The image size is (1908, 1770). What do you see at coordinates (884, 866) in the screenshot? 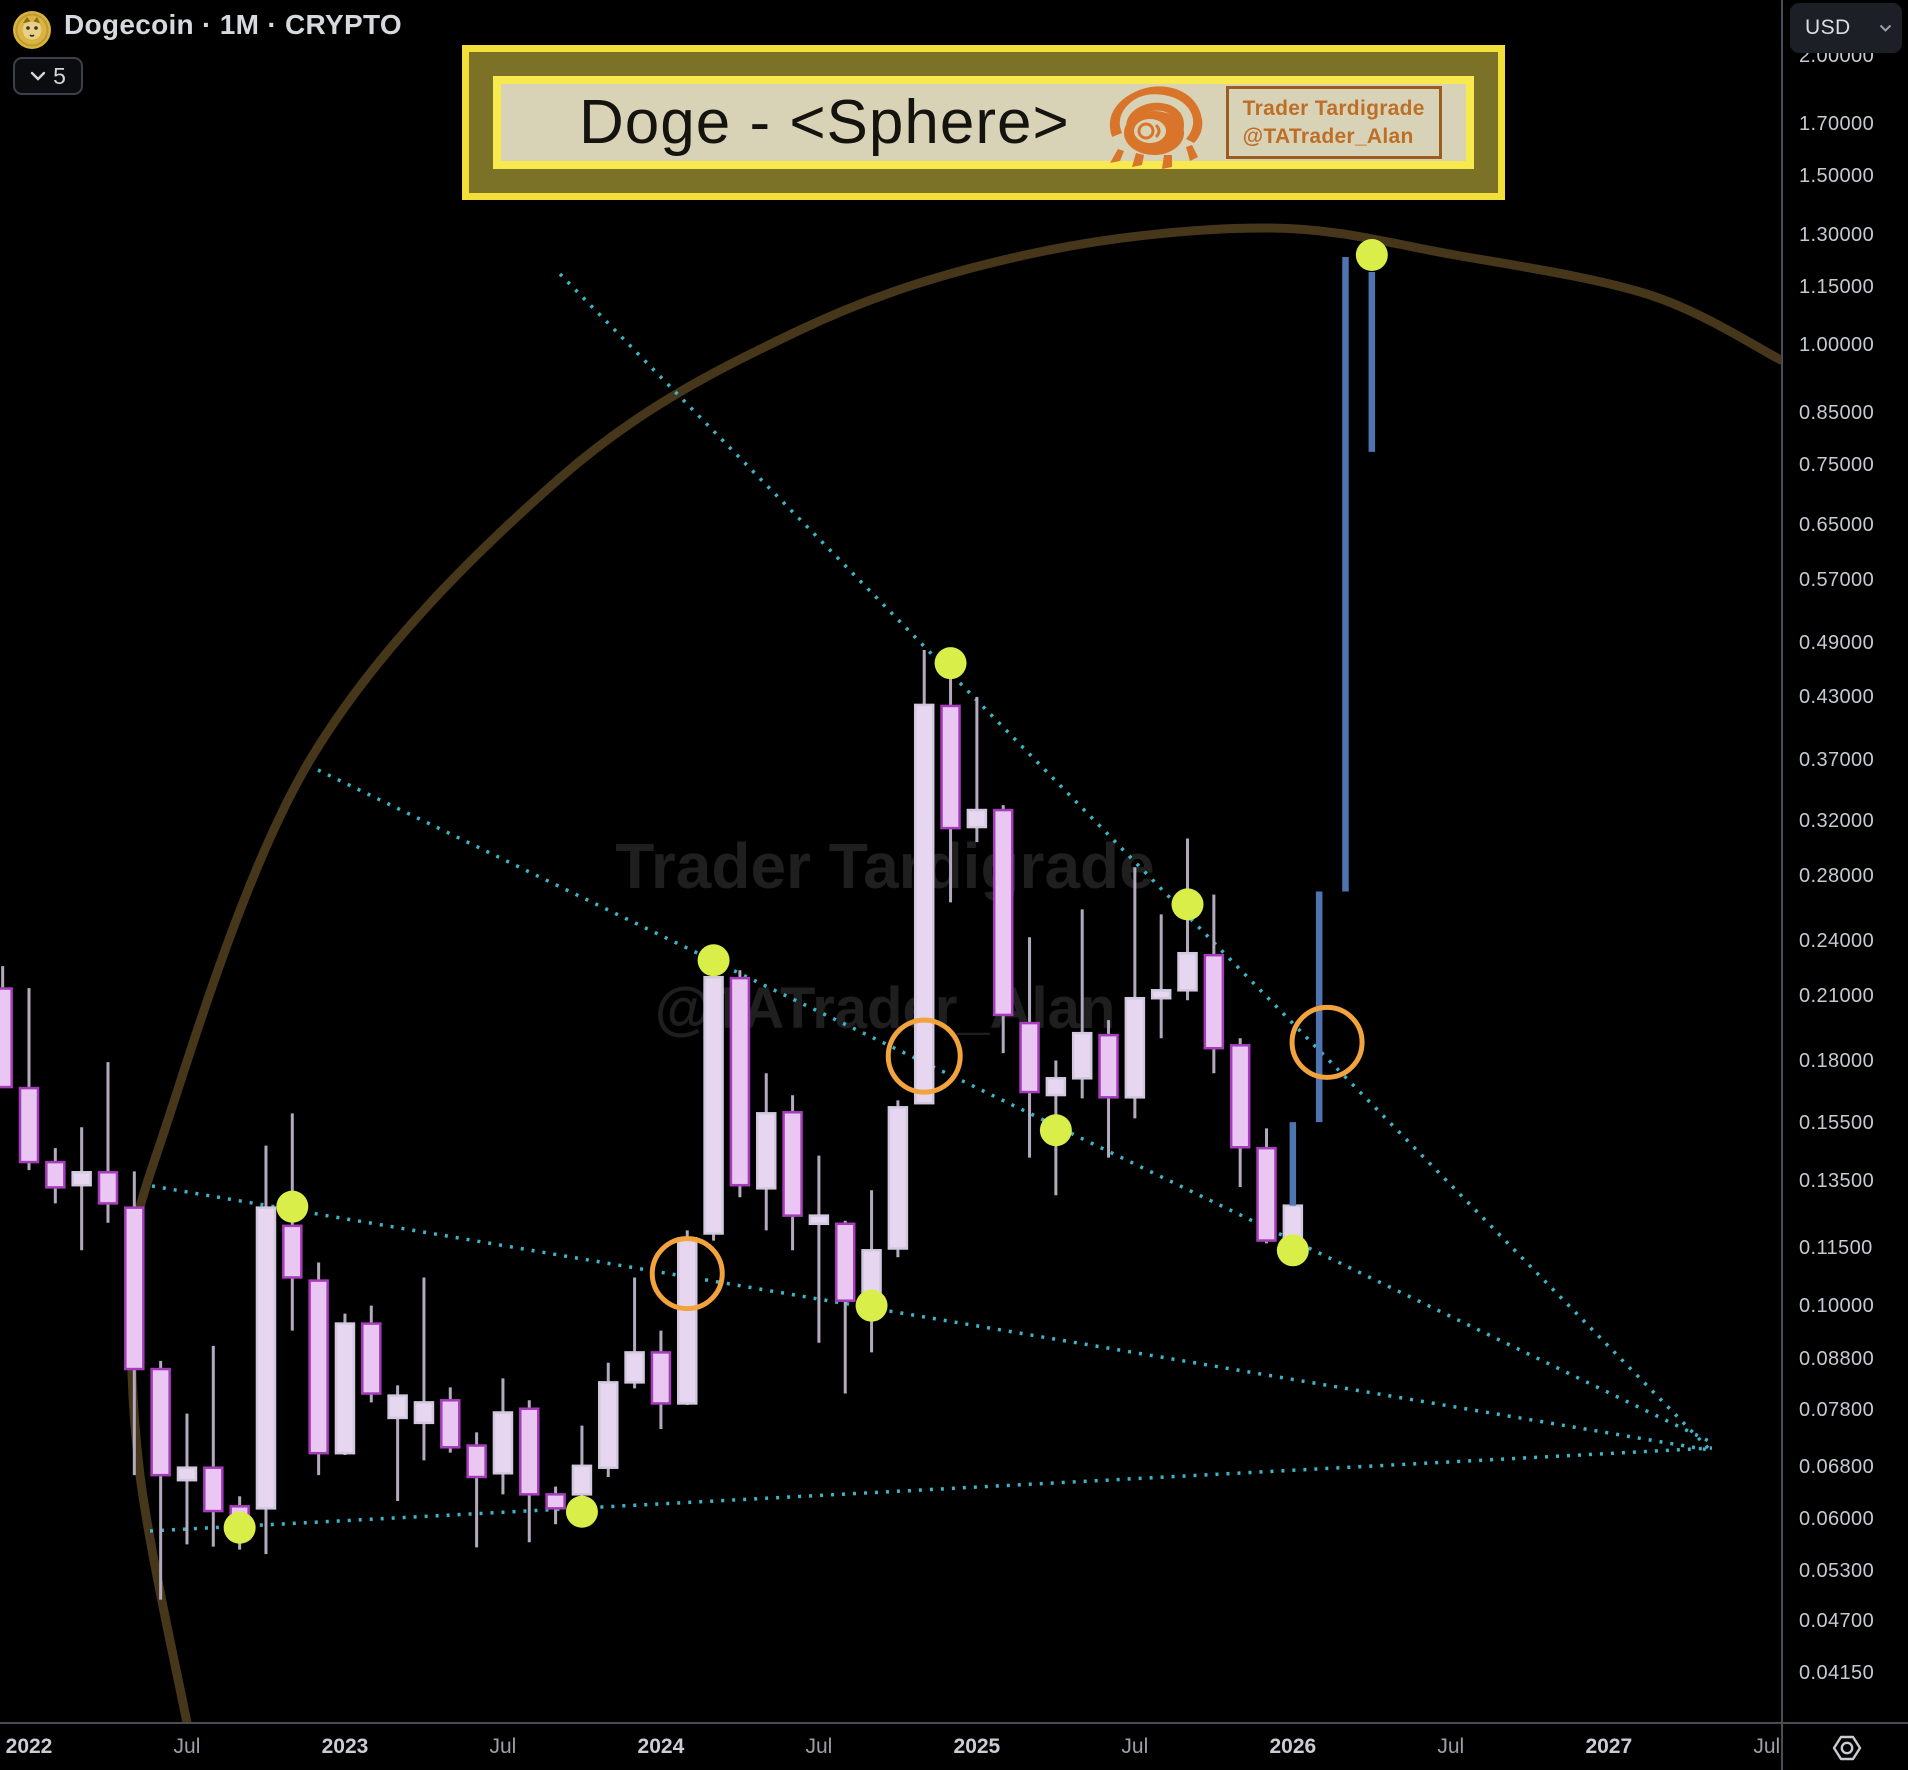
I see `watermark-line1: Trader Tardigrade` at bounding box center [884, 866].